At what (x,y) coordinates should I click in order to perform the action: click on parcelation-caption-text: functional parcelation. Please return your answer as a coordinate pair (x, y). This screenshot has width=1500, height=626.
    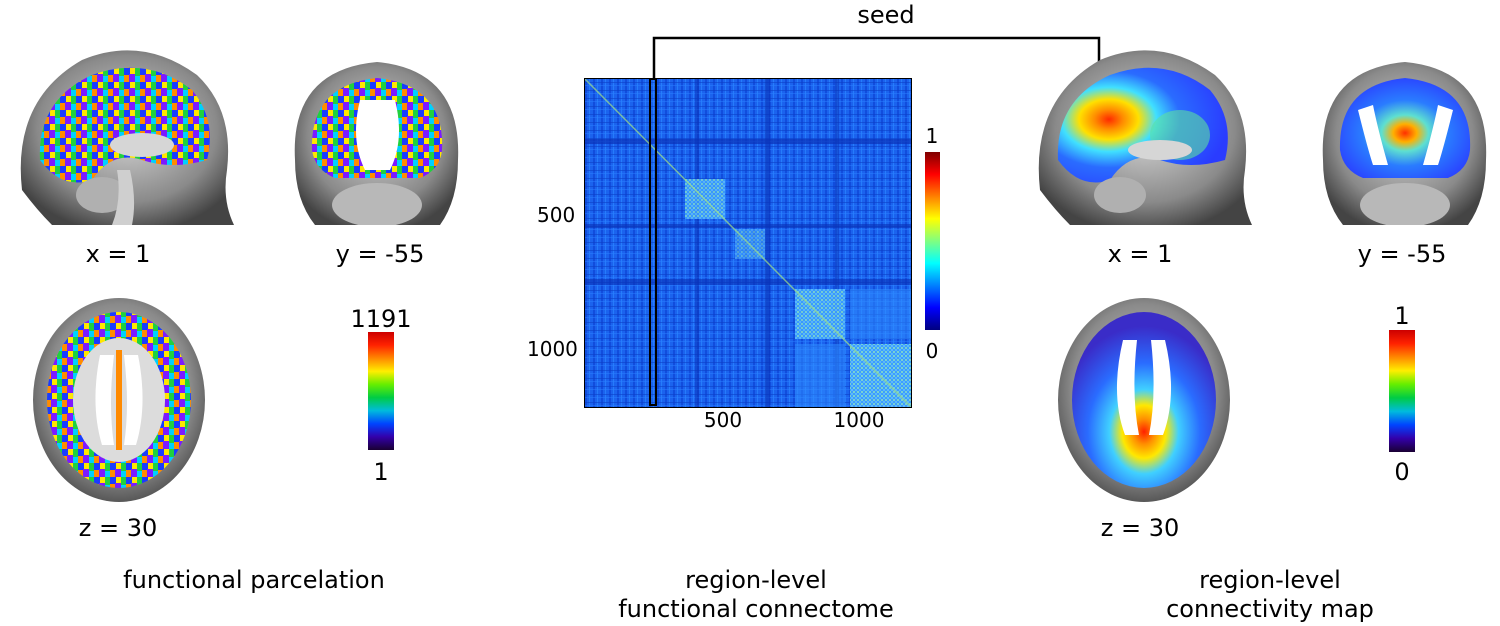
    Looking at the image, I should click on (254, 580).